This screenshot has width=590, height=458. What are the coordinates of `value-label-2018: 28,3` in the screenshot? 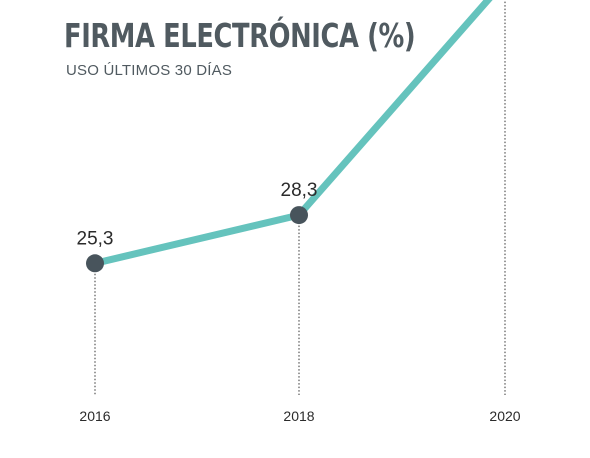 It's located at (299, 190).